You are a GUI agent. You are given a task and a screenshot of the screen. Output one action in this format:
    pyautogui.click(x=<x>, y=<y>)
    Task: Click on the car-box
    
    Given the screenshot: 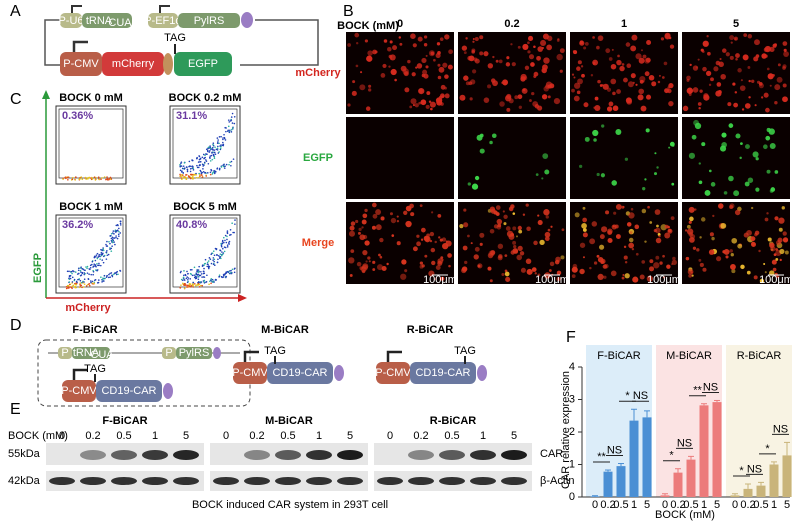 What is the action you would take?
    pyautogui.click(x=300, y=373)
    